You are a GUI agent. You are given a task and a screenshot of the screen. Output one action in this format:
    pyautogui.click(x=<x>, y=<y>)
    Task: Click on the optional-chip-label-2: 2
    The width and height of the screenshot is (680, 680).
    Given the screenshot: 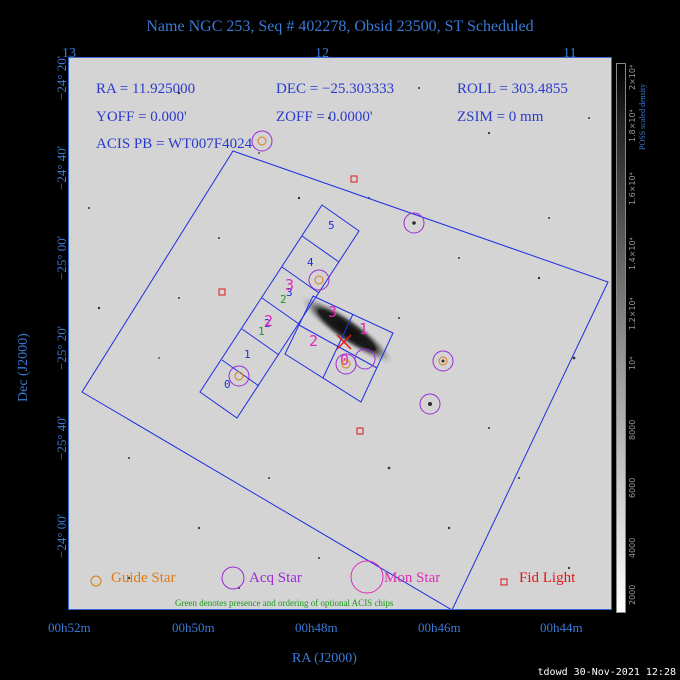 What is the action you would take?
    pyautogui.click(x=283, y=299)
    